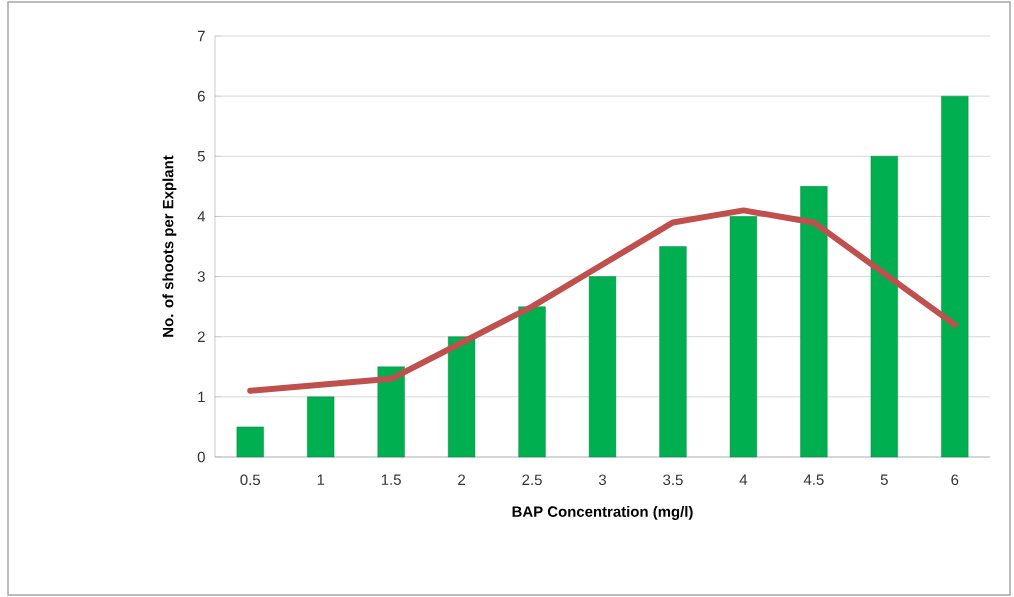  What do you see at coordinates (391, 479) in the screenshot?
I see `x-tick-label: 1.5` at bounding box center [391, 479].